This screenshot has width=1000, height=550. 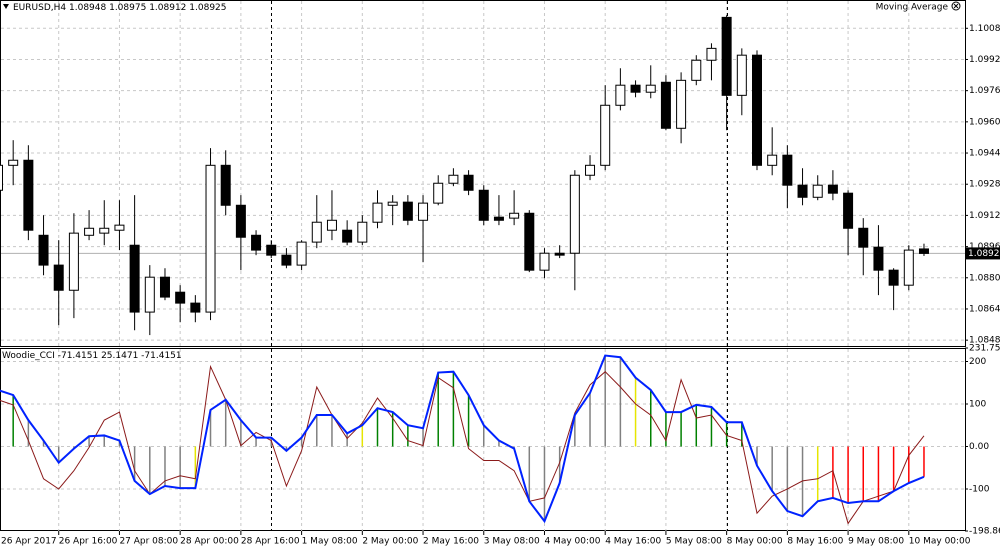 I want to click on x-tick-label: 26 Apr 2017, so click(x=29, y=542).